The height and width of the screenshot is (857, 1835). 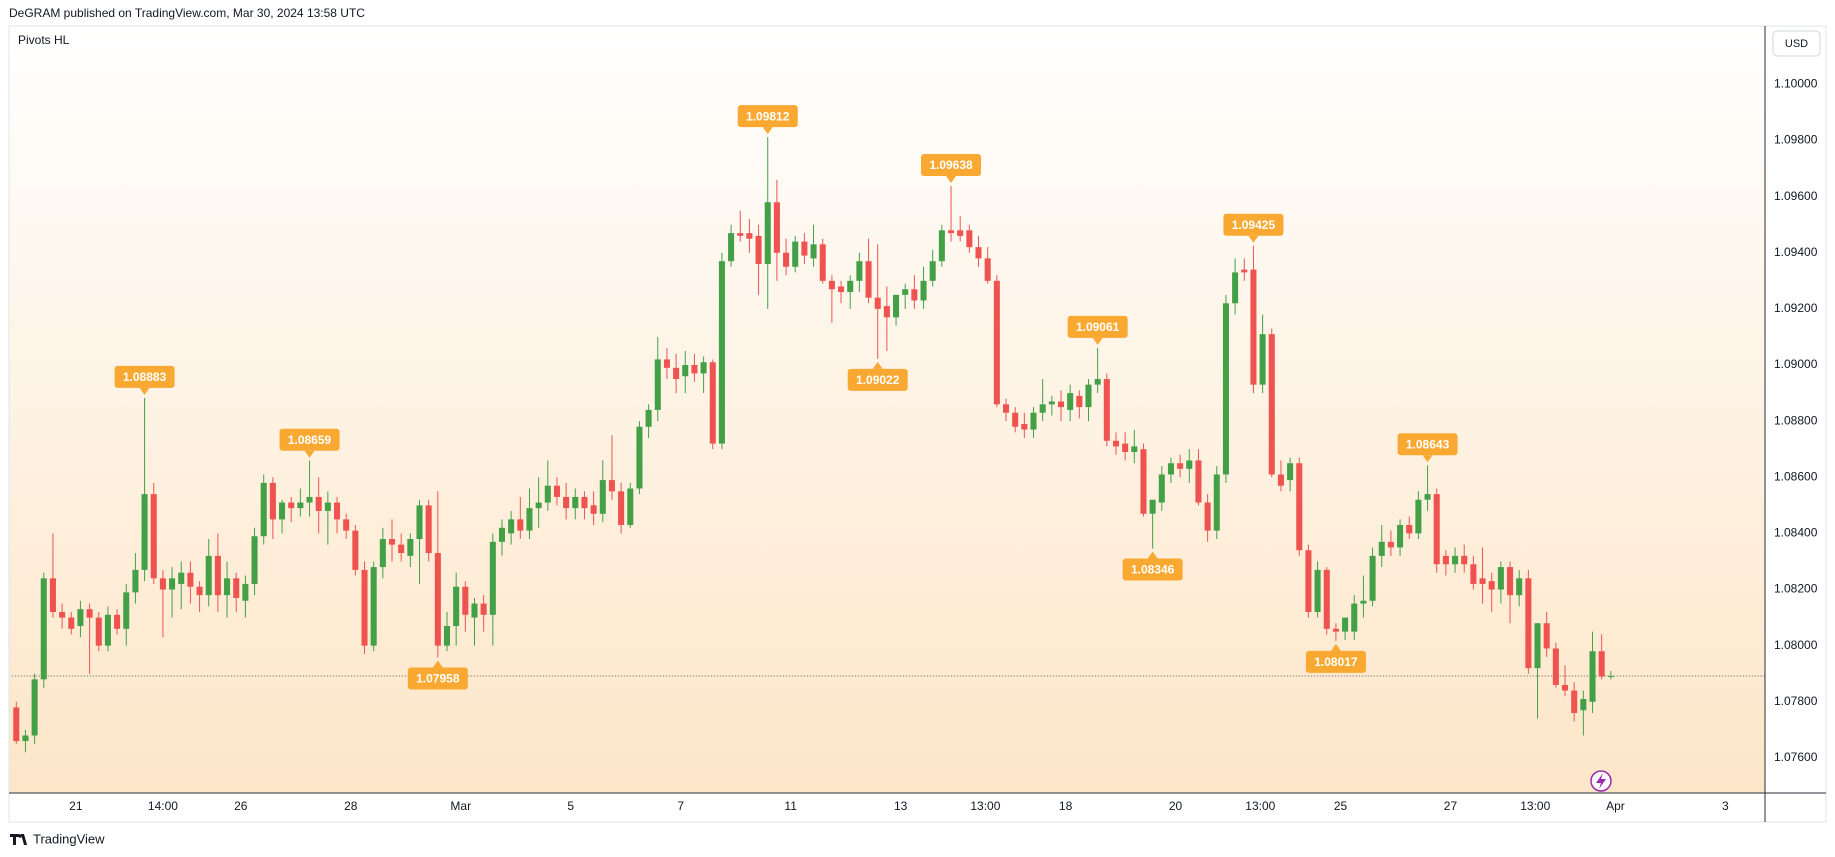 I want to click on brand-name: TradingView, so click(x=69, y=838).